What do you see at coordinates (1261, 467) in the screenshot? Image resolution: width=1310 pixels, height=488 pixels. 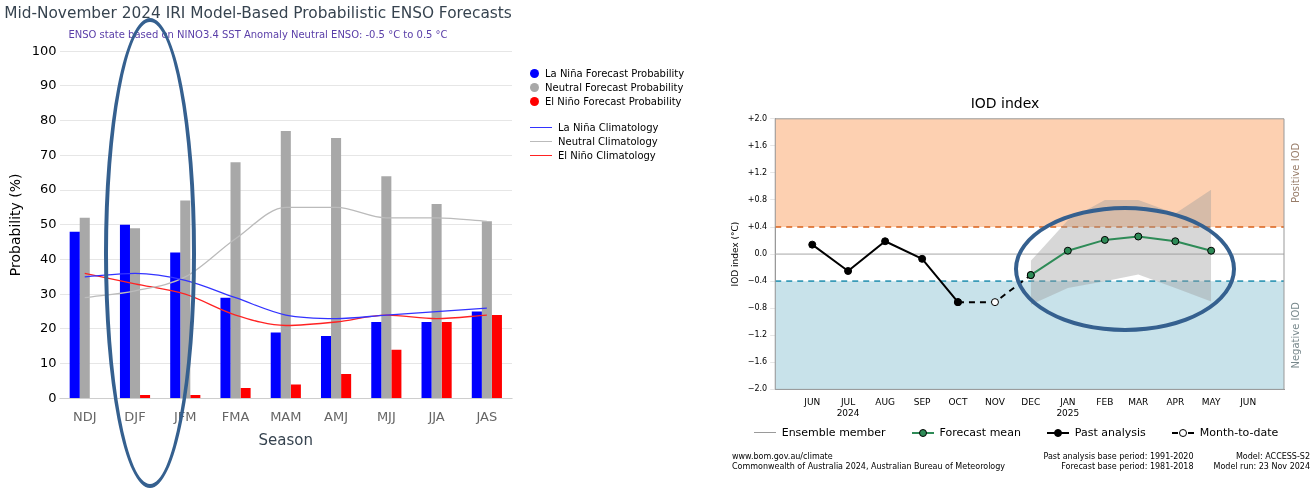 I see `text: Model run: 23 Nov 2024` at bounding box center [1261, 467].